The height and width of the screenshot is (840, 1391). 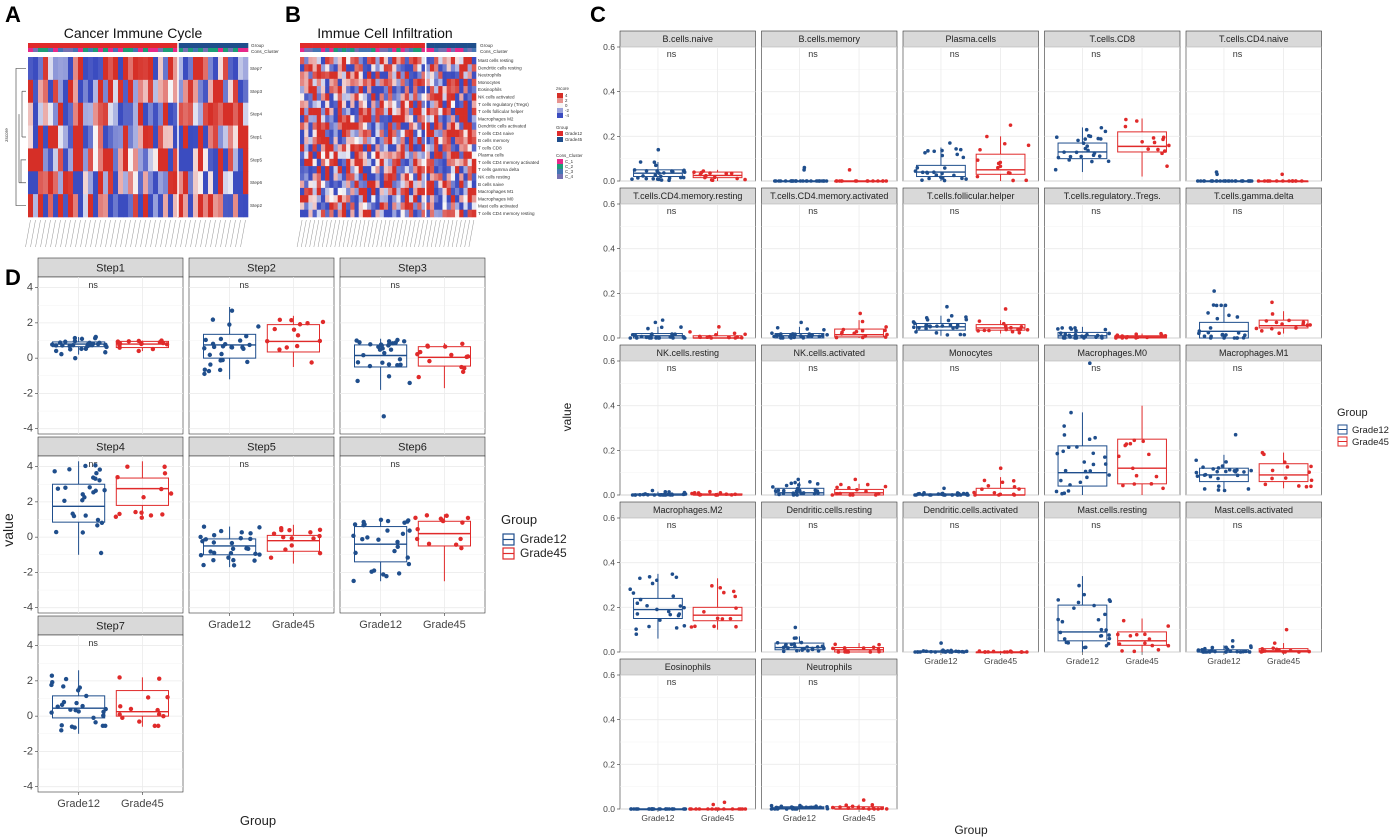 I want to click on y-tick-label: -2, so click(x=28, y=572).